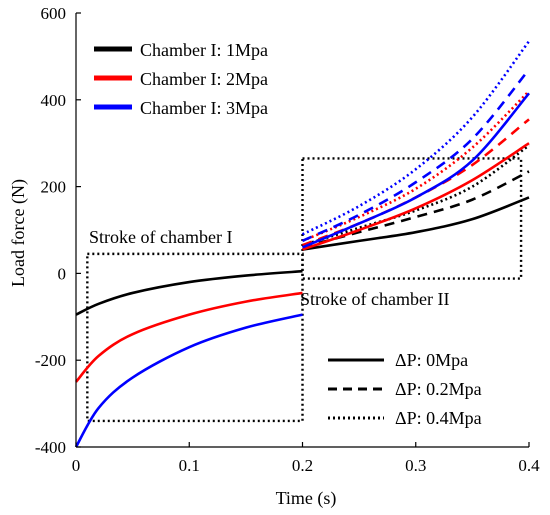 This screenshot has width=550, height=515. What do you see at coordinates (189, 465) in the screenshot?
I see `x-tick-label: 0.1` at bounding box center [189, 465].